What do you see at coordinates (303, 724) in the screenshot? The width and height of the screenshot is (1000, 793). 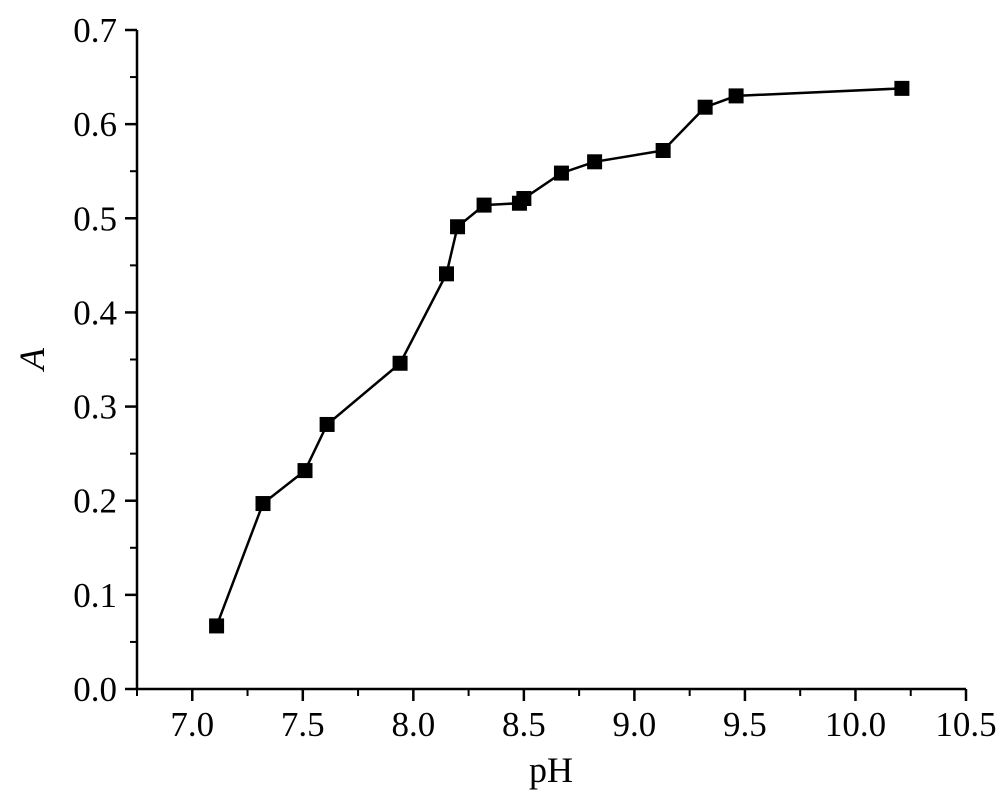 I see `x-tick-label: 7.5` at bounding box center [303, 724].